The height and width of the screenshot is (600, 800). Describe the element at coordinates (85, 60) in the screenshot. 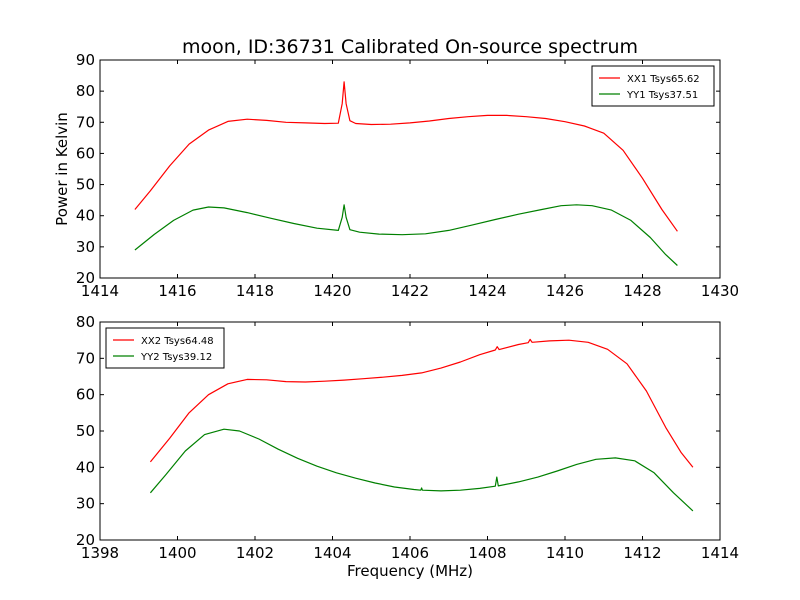

I see `y-tick-label: 90` at that location.